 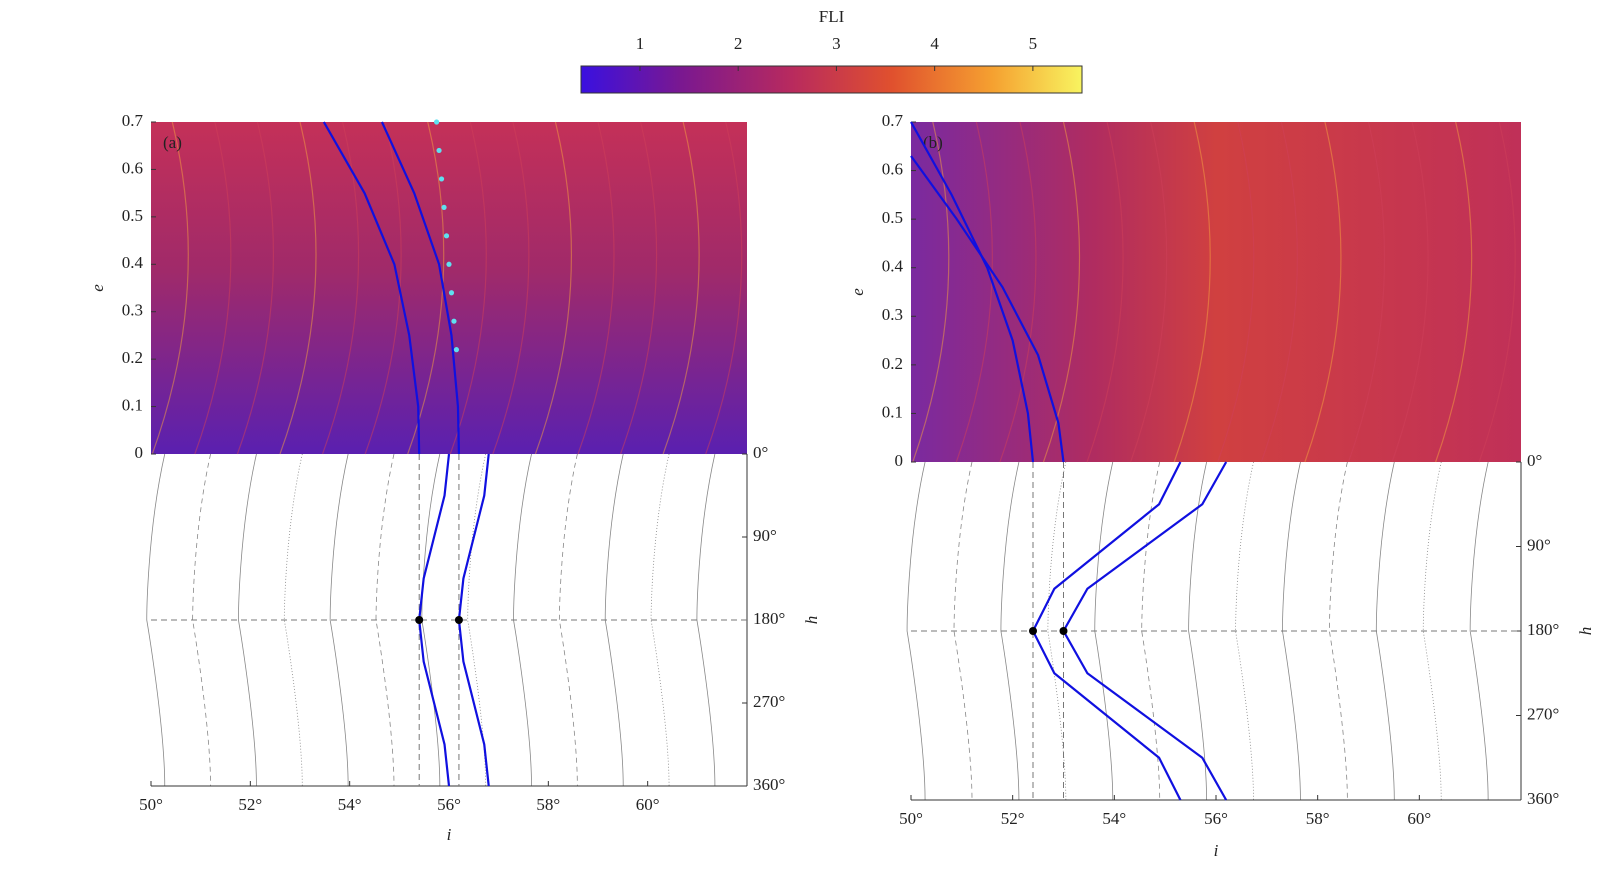 I want to click on panel-label: (a), so click(x=172, y=142).